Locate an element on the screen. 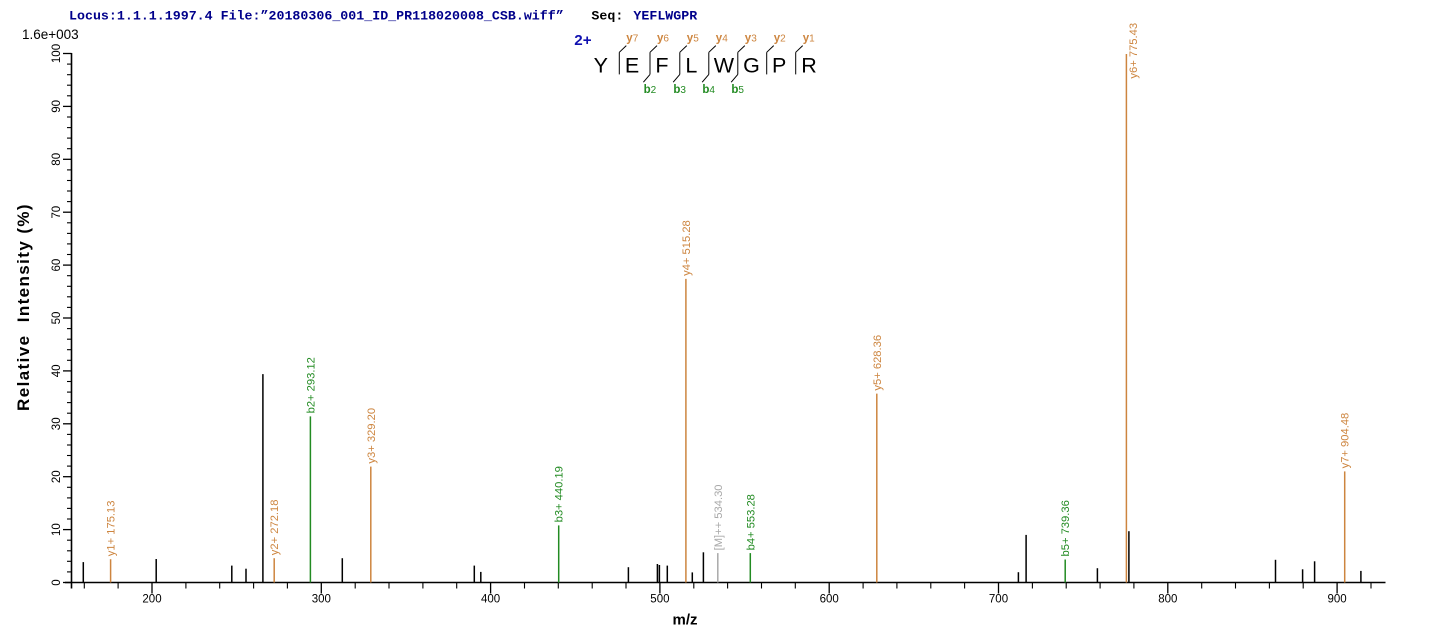  svg-text: m/z is located at coordinates (684, 620).